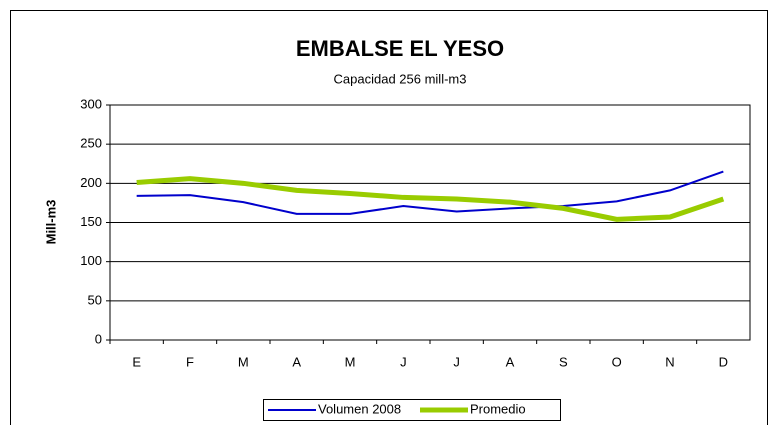 The height and width of the screenshot is (425, 778). What do you see at coordinates (359, 408) in the screenshot?
I see `legend-label: Volumen 2008` at bounding box center [359, 408].